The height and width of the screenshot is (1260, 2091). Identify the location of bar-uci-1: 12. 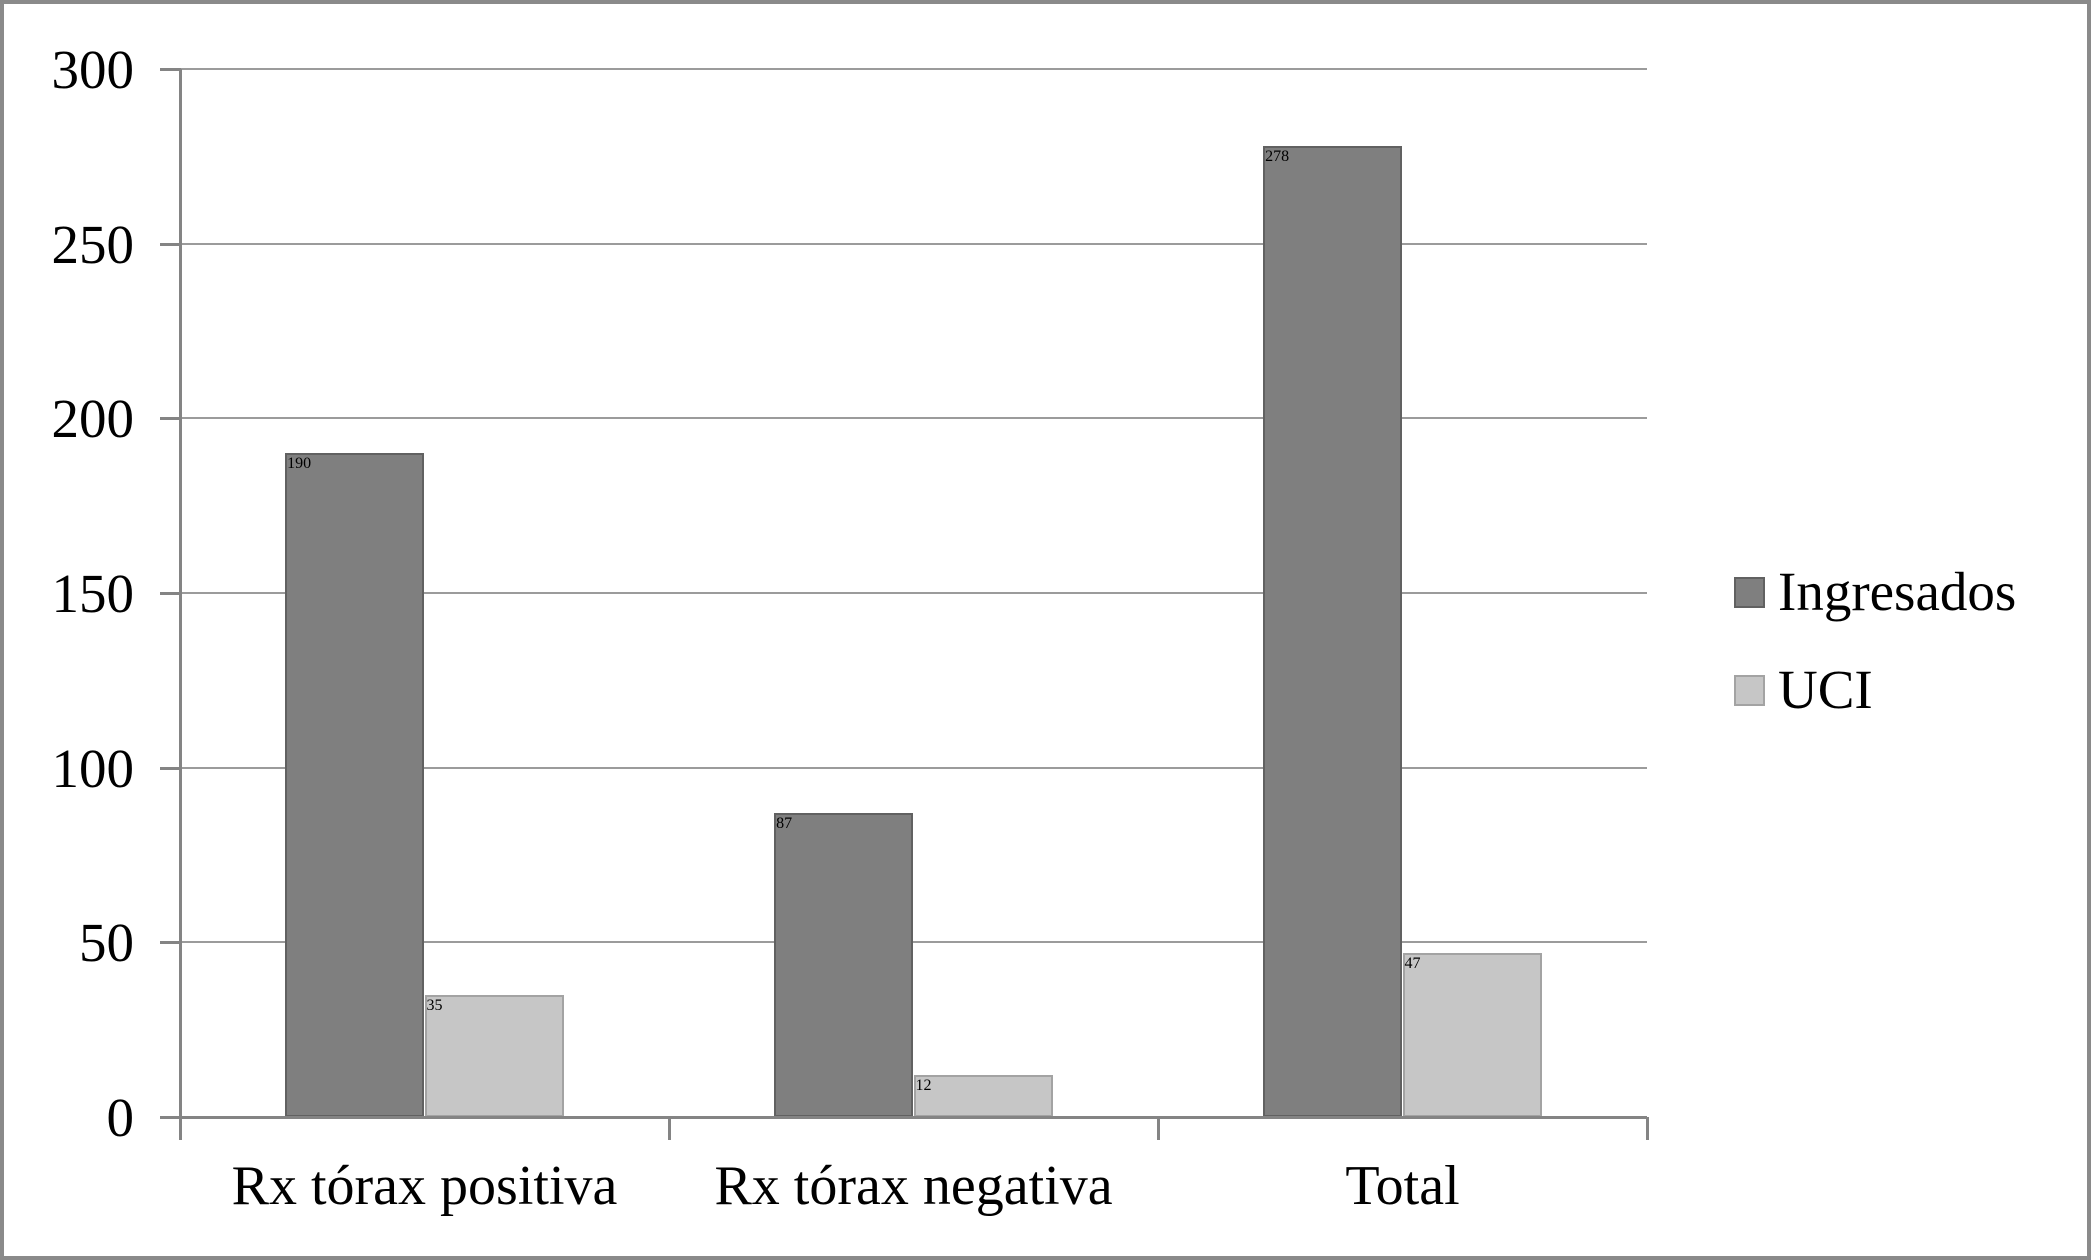
(983, 1096).